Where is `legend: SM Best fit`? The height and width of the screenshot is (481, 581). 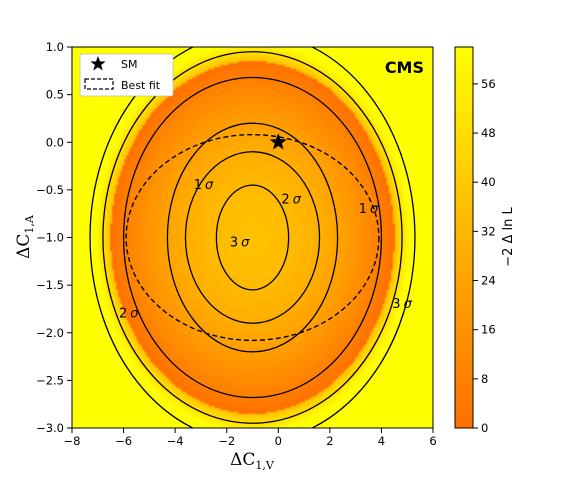
legend: SM Best fit is located at coordinates (126, 75).